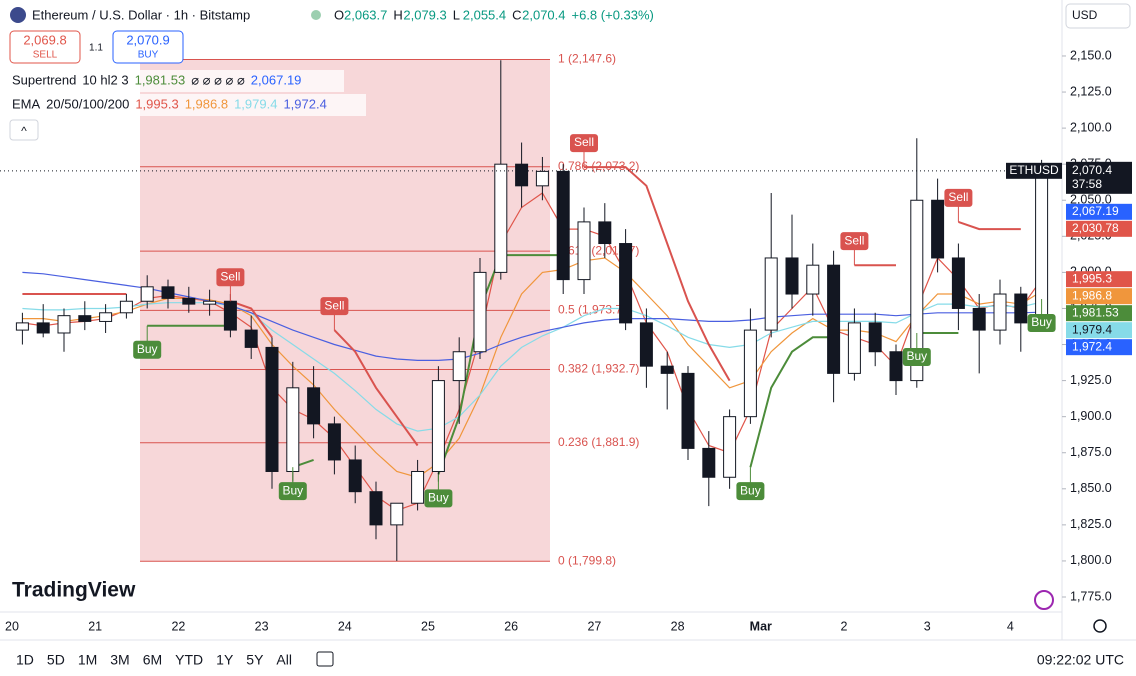 The image size is (1136, 676). Describe the element at coordinates (44, 79) in the screenshot. I see `indicator-name: Supertrend` at that location.